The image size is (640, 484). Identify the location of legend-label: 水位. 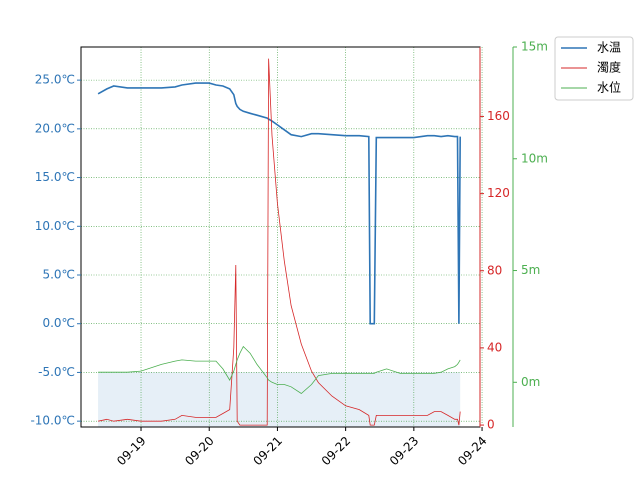
(609, 87).